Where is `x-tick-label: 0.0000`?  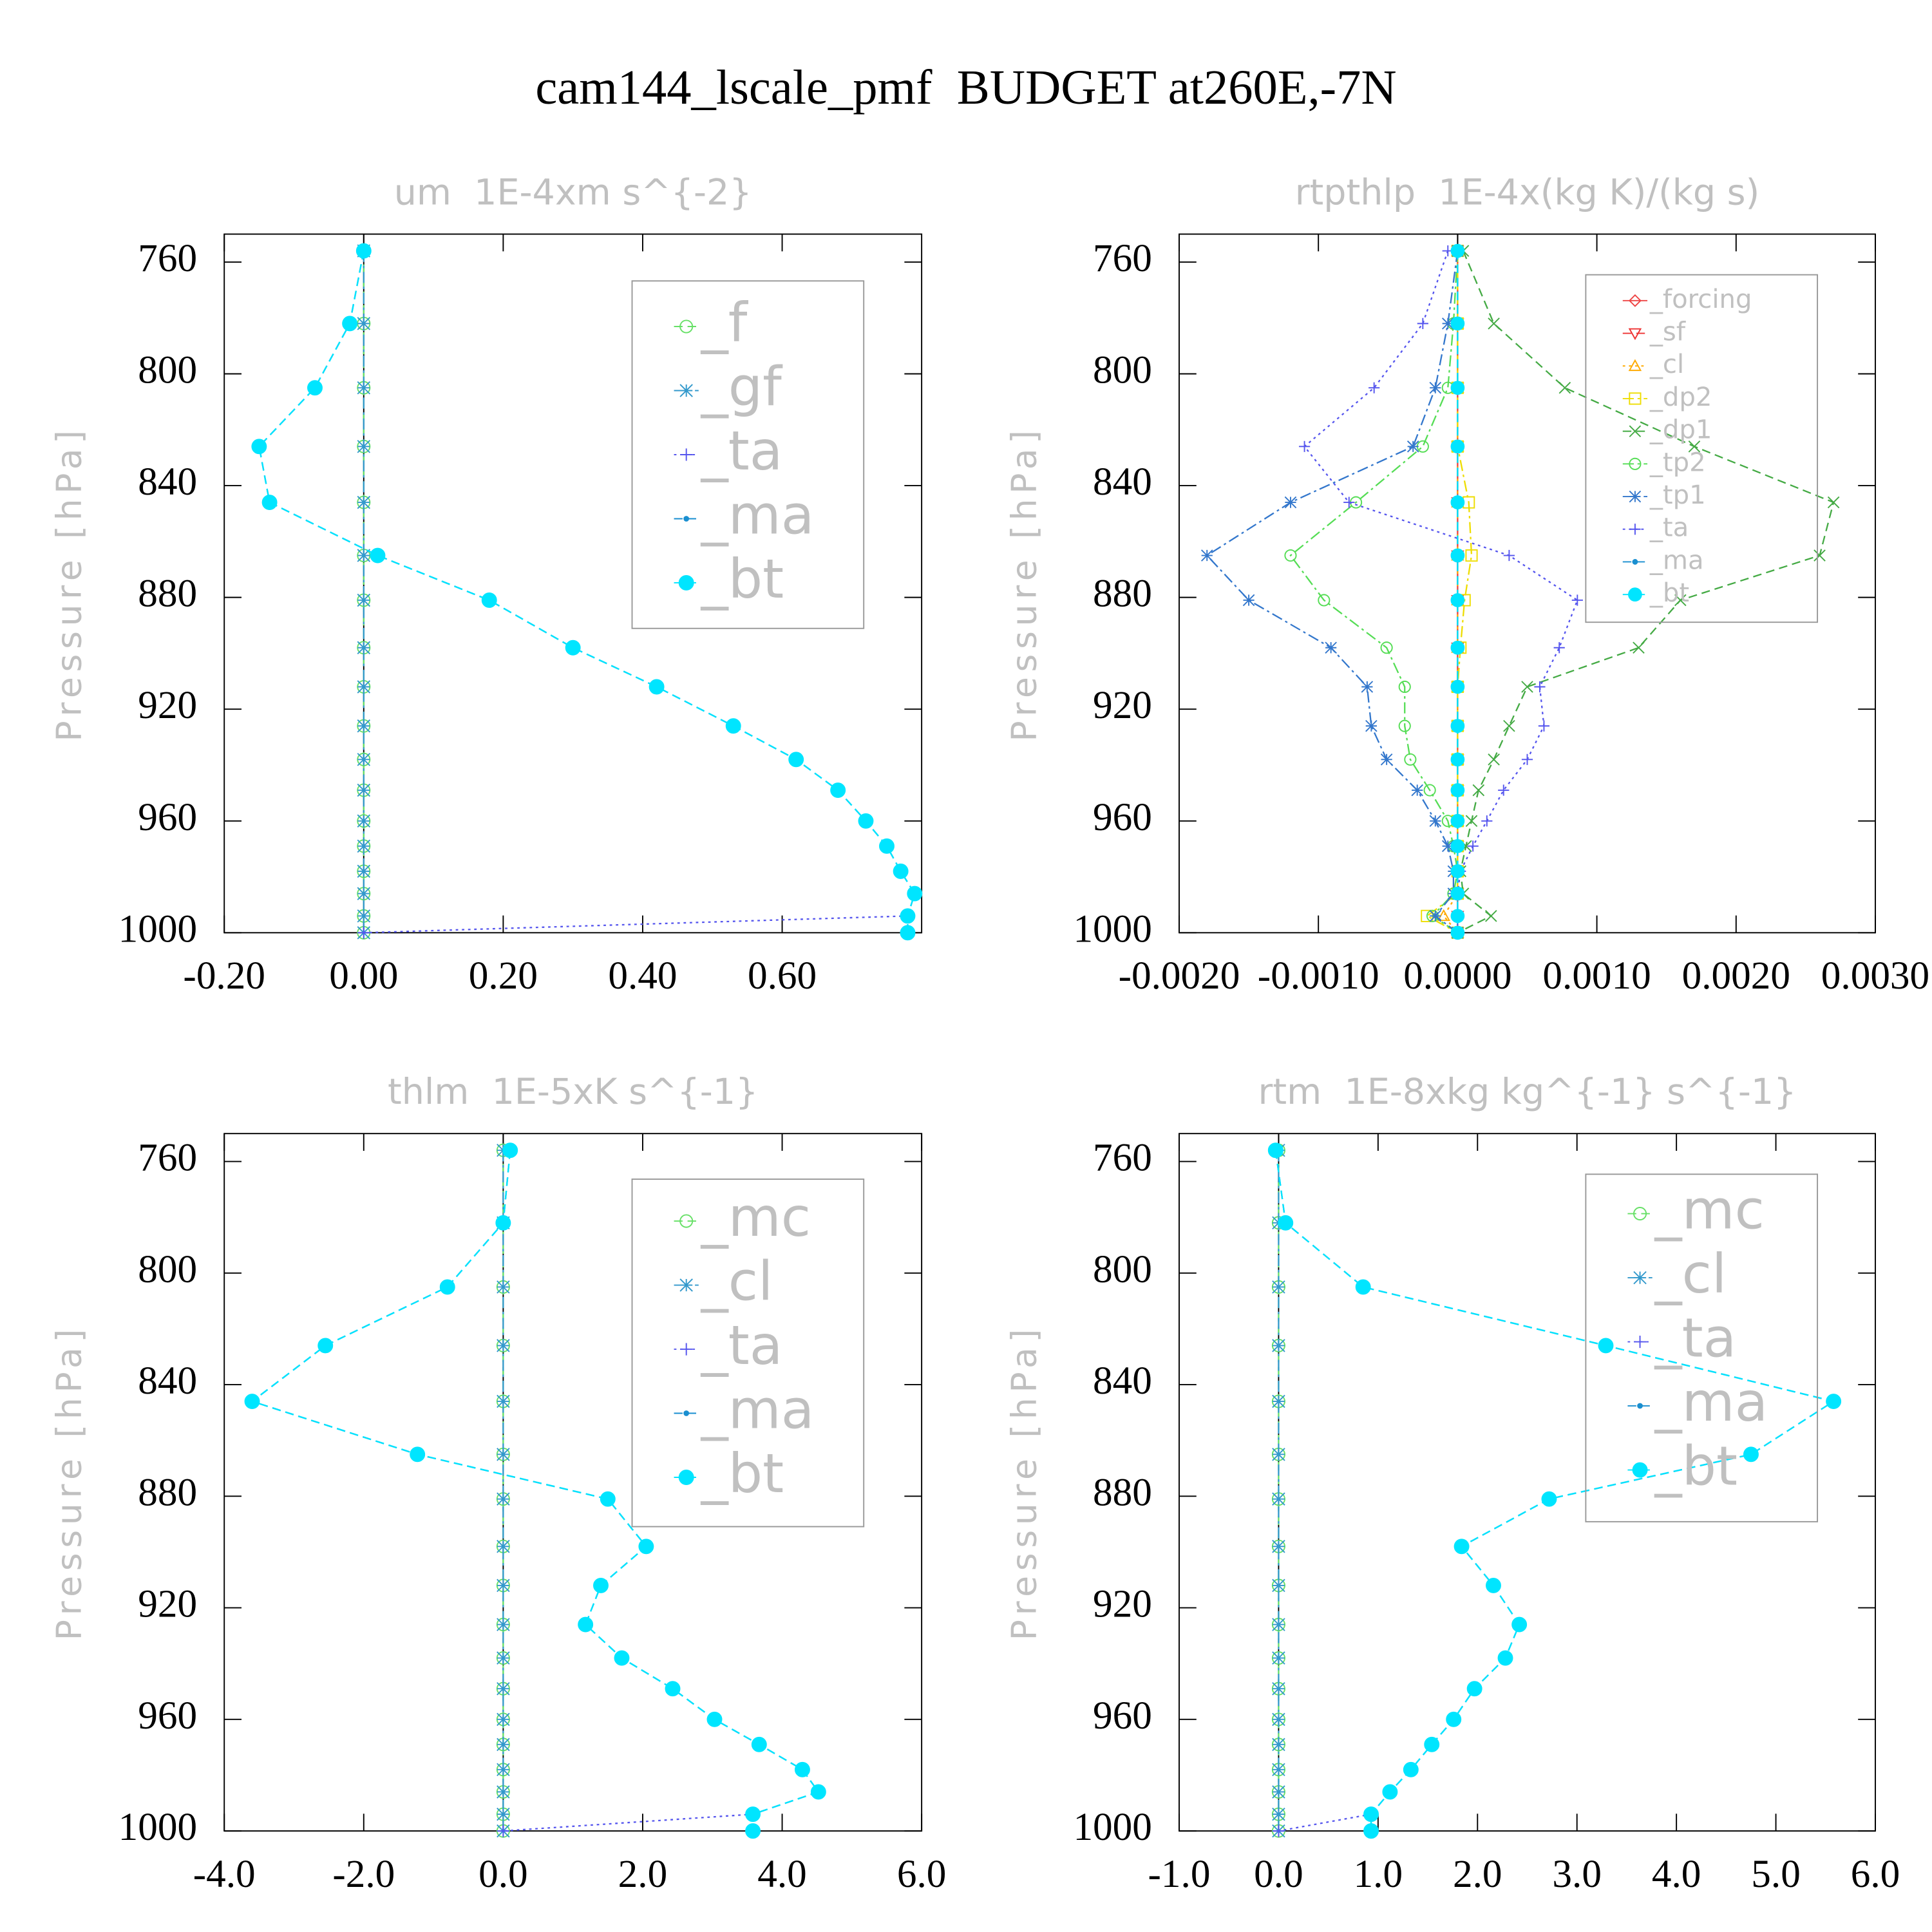
x-tick-label: 0.0000 is located at coordinates (1457, 976).